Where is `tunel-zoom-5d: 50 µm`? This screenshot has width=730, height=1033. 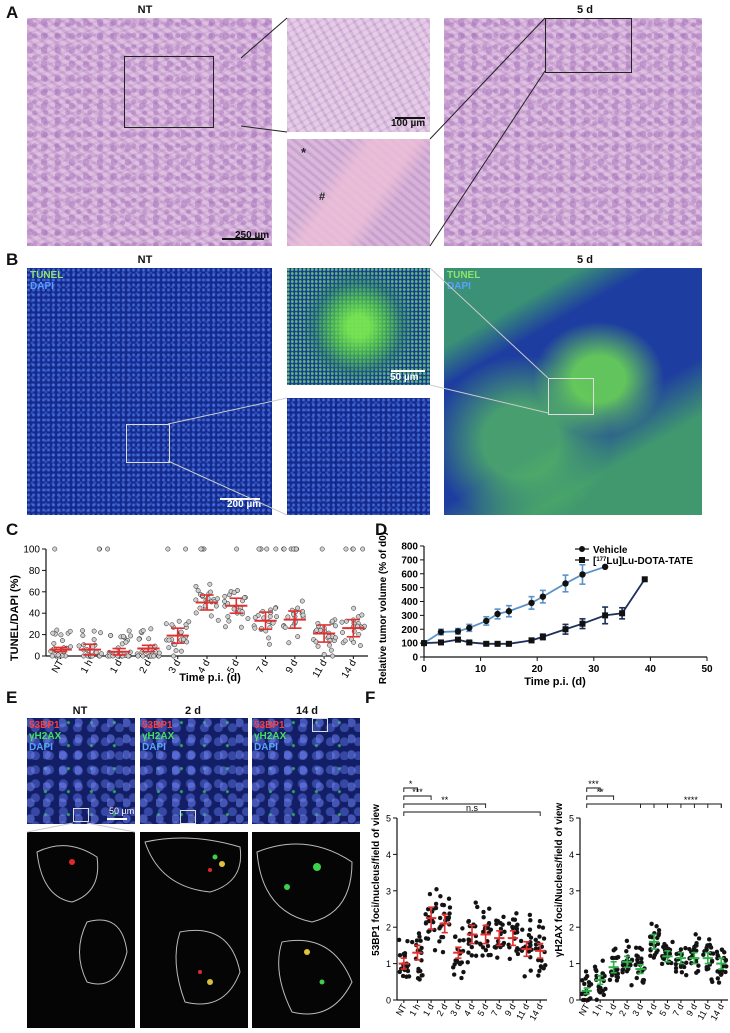 tunel-zoom-5d: 50 µm is located at coordinates (358, 326).